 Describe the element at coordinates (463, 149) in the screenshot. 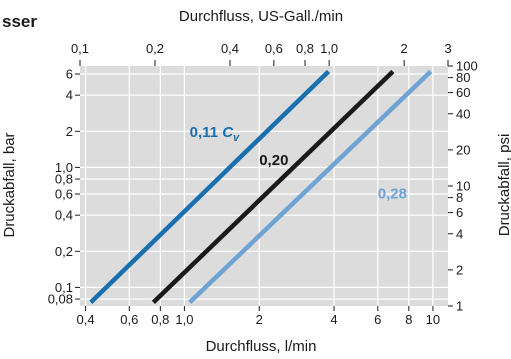

I see `y2-tick-label: 20` at that location.